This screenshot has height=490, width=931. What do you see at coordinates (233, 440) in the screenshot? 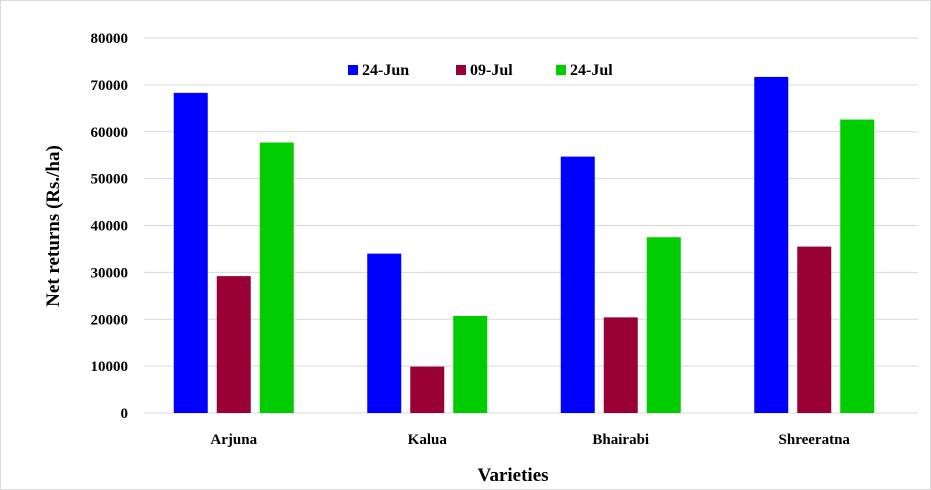
I see `x-tick-label: Arjuna` at bounding box center [233, 440].